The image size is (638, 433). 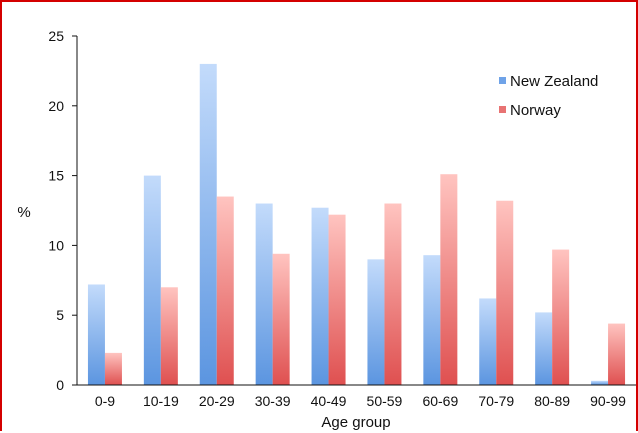 What do you see at coordinates (355, 422) in the screenshot?
I see `x-axis-title: Age group` at bounding box center [355, 422].